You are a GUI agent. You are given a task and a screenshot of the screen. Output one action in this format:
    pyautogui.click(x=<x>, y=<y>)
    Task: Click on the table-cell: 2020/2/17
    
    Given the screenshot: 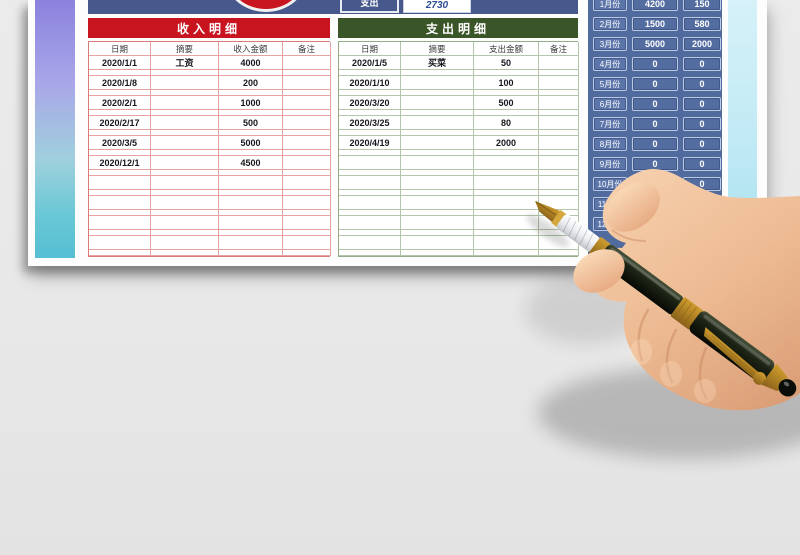 What is the action you would take?
    pyautogui.click(x=120, y=123)
    